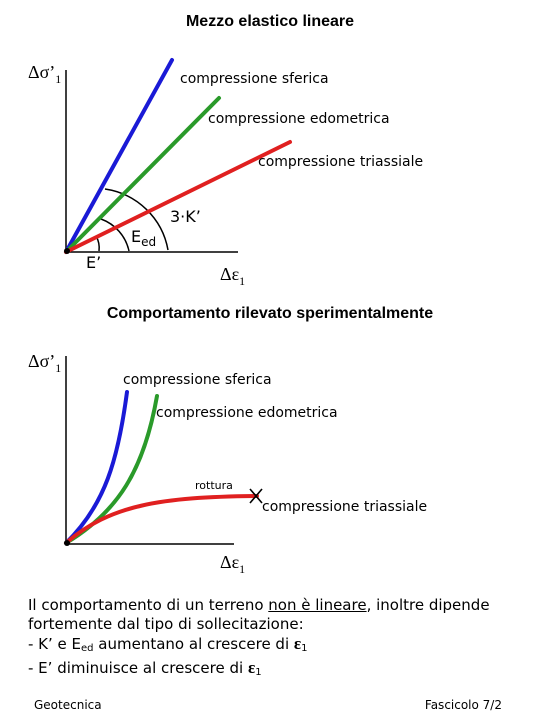 The height and width of the screenshot is (720, 540). I want to click on label2-oedometric: compressione edometrica, so click(247, 413).